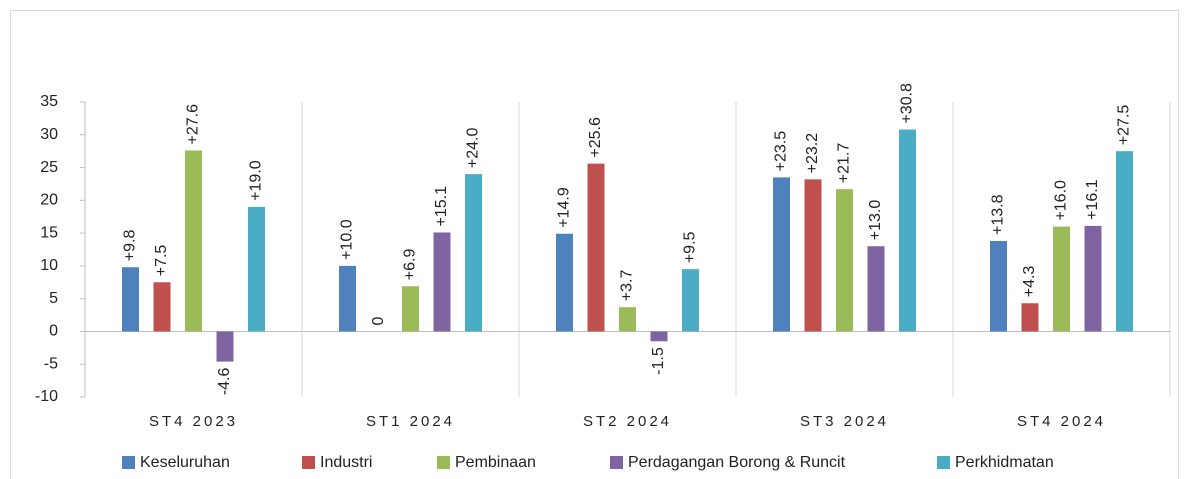 The height and width of the screenshot is (479, 1192). What do you see at coordinates (51, 363) in the screenshot?
I see `y-tick-label: -5` at bounding box center [51, 363].